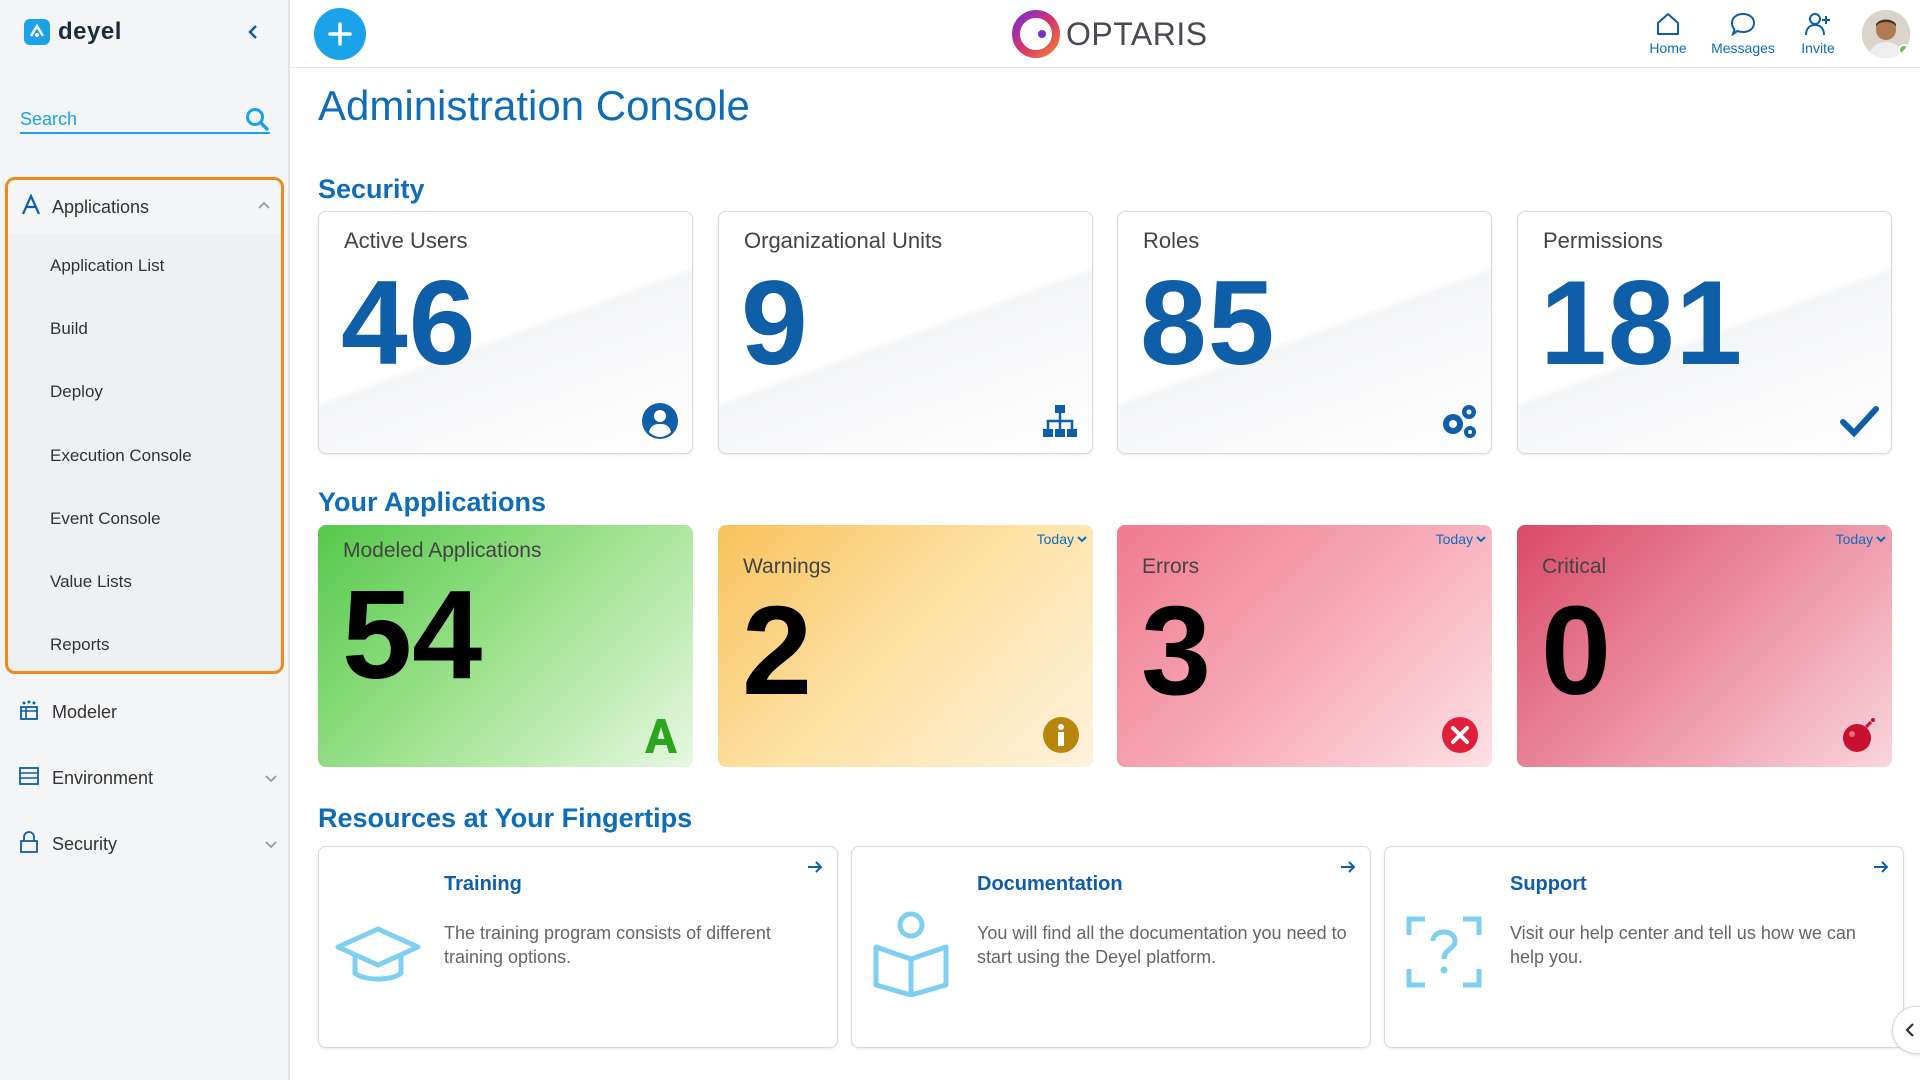 This screenshot has width=1920, height=1080. What do you see at coordinates (409, 323) in the screenshot?
I see `card-value: 46` at bounding box center [409, 323].